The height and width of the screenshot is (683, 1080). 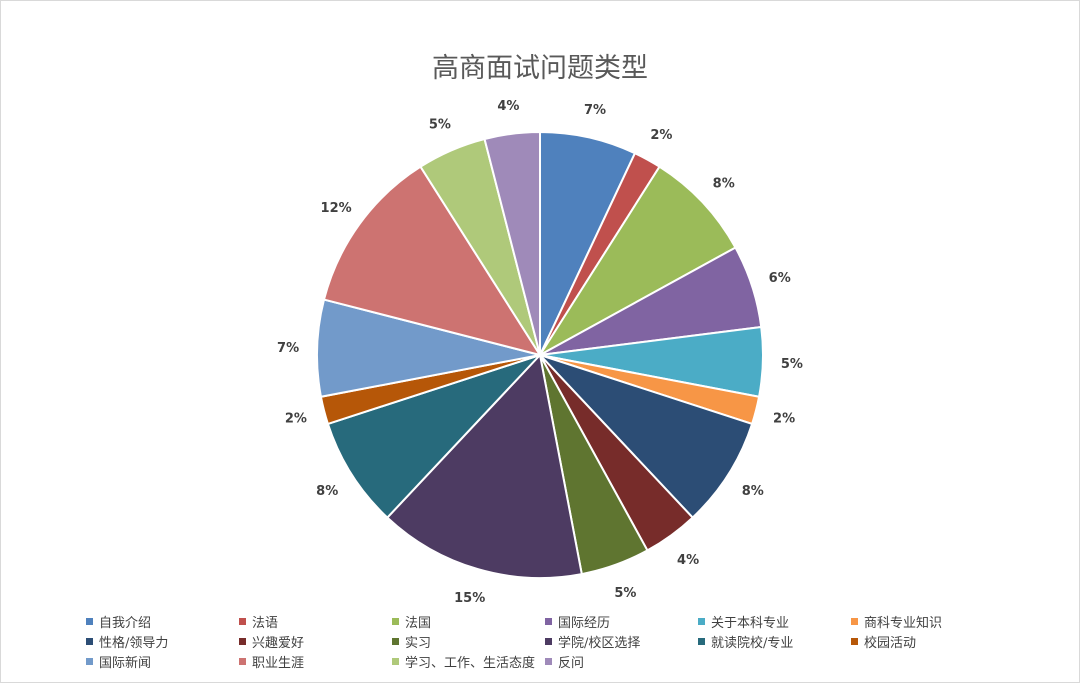 I want to click on slice-data-label: 15%, so click(x=469, y=598).